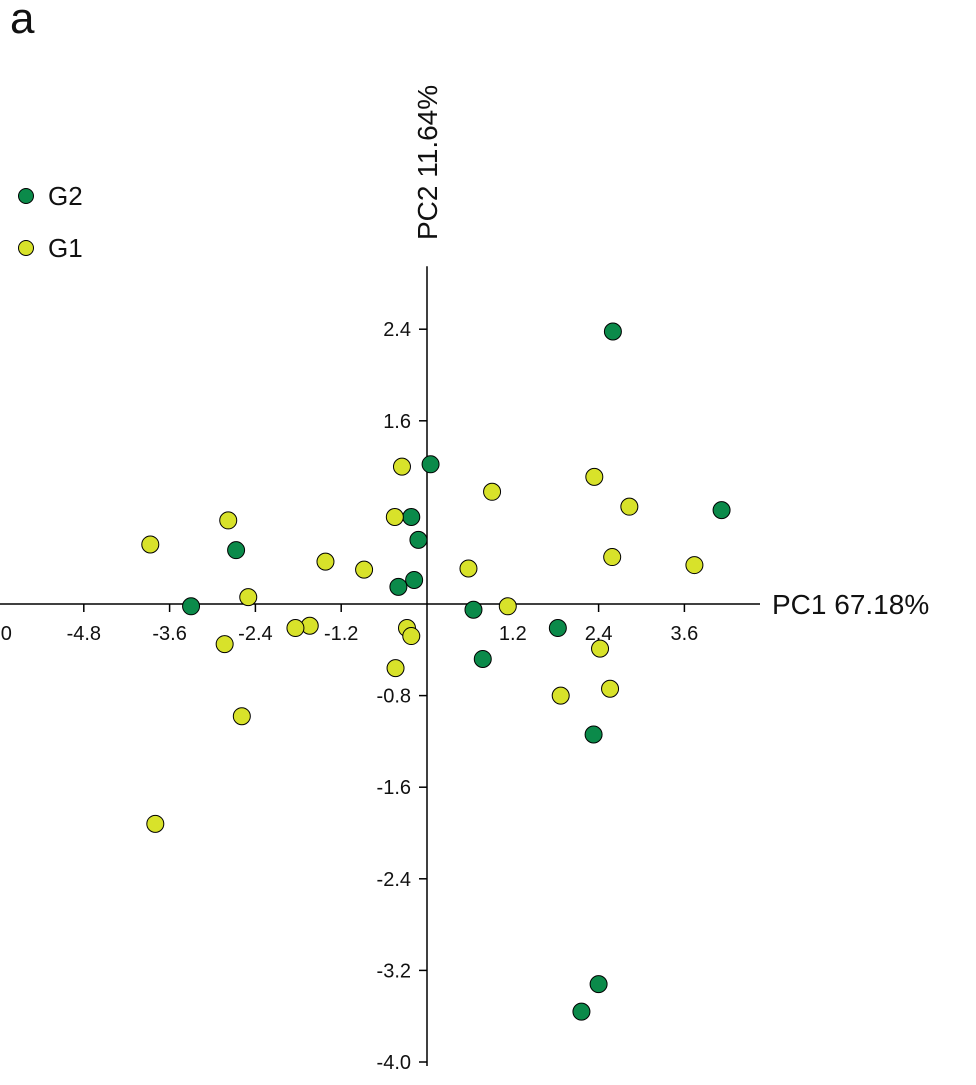 The height and width of the screenshot is (1085, 976). Describe the element at coordinates (394, 971) in the screenshot. I see `y-tick-label: -3.2` at that location.